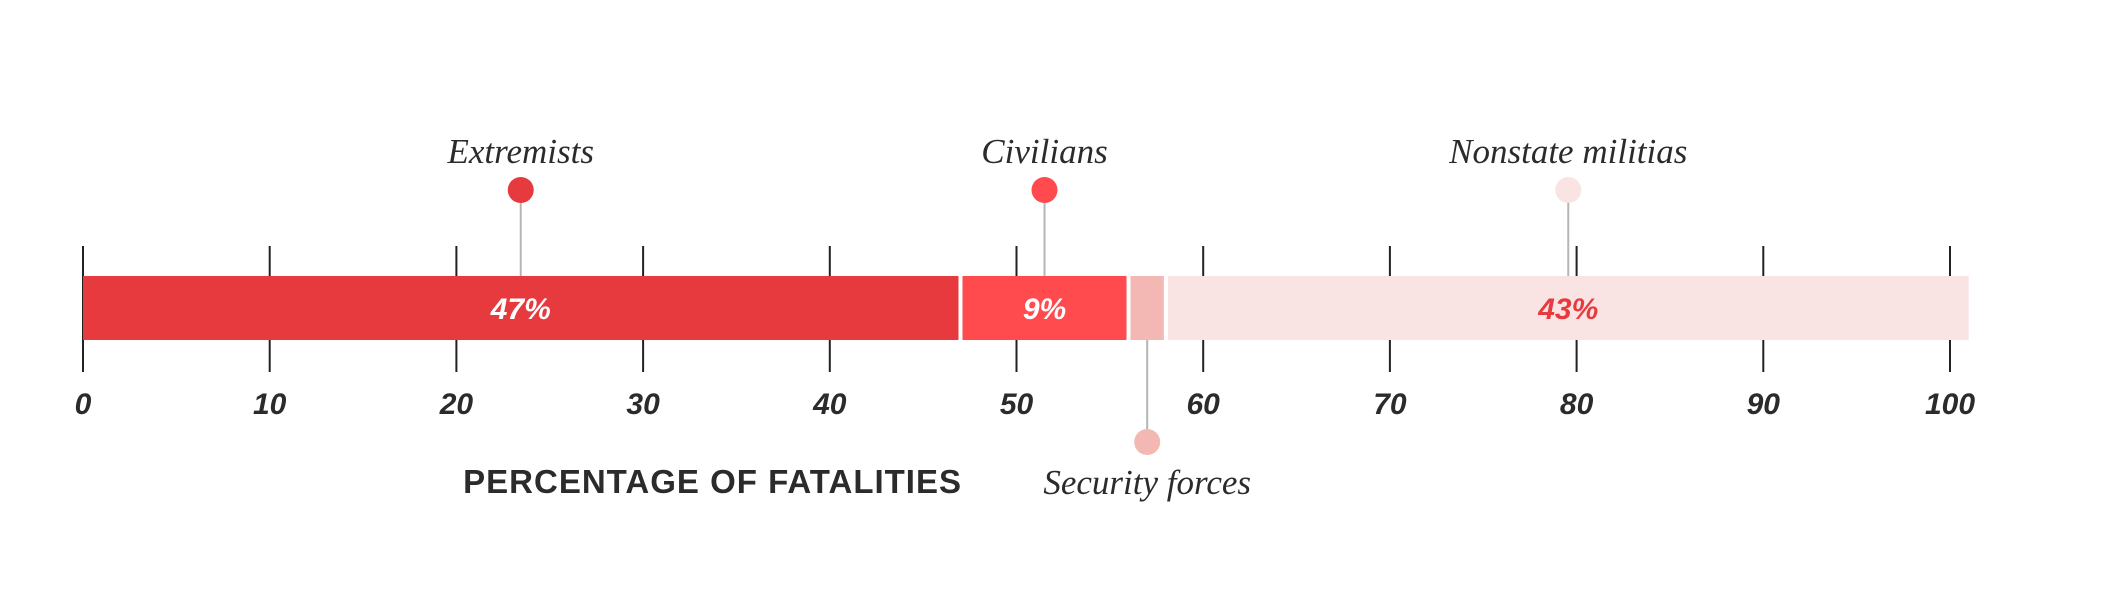 Image resolution: width=2104 pixels, height=597 pixels. I want to click on marker-security-forces, so click(1147, 442).